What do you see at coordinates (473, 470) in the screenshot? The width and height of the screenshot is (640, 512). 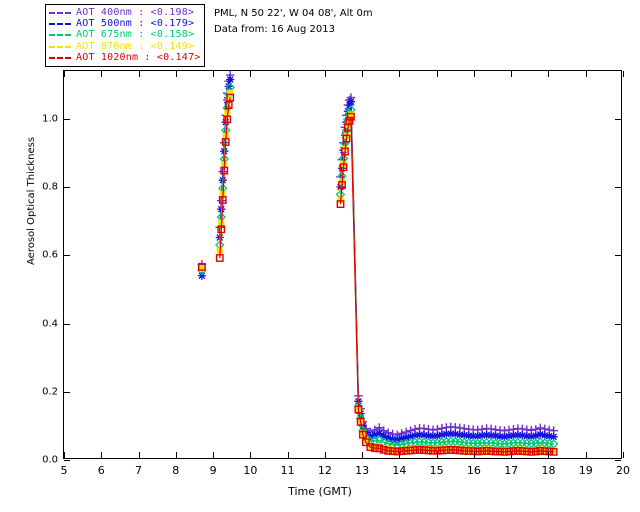 I see `x-tick-label: 16` at bounding box center [473, 470].